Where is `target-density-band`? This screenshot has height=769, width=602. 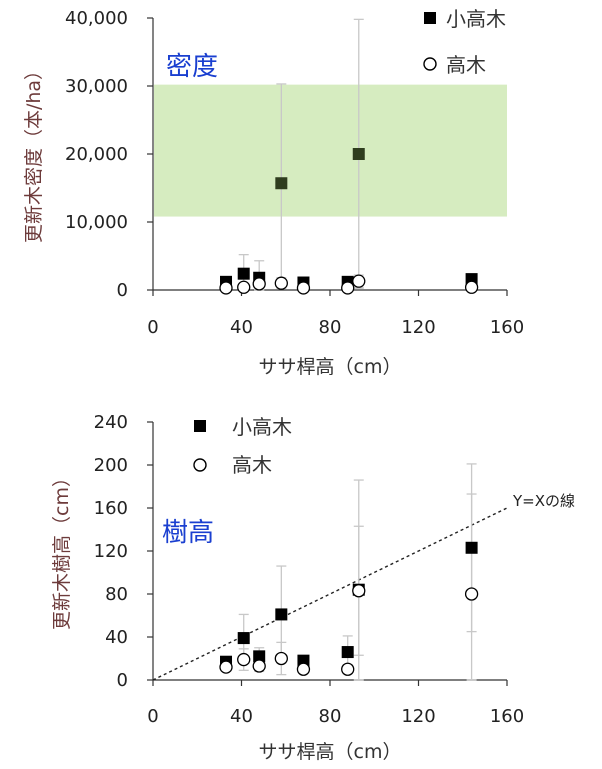 target-density-band is located at coordinates (330, 150).